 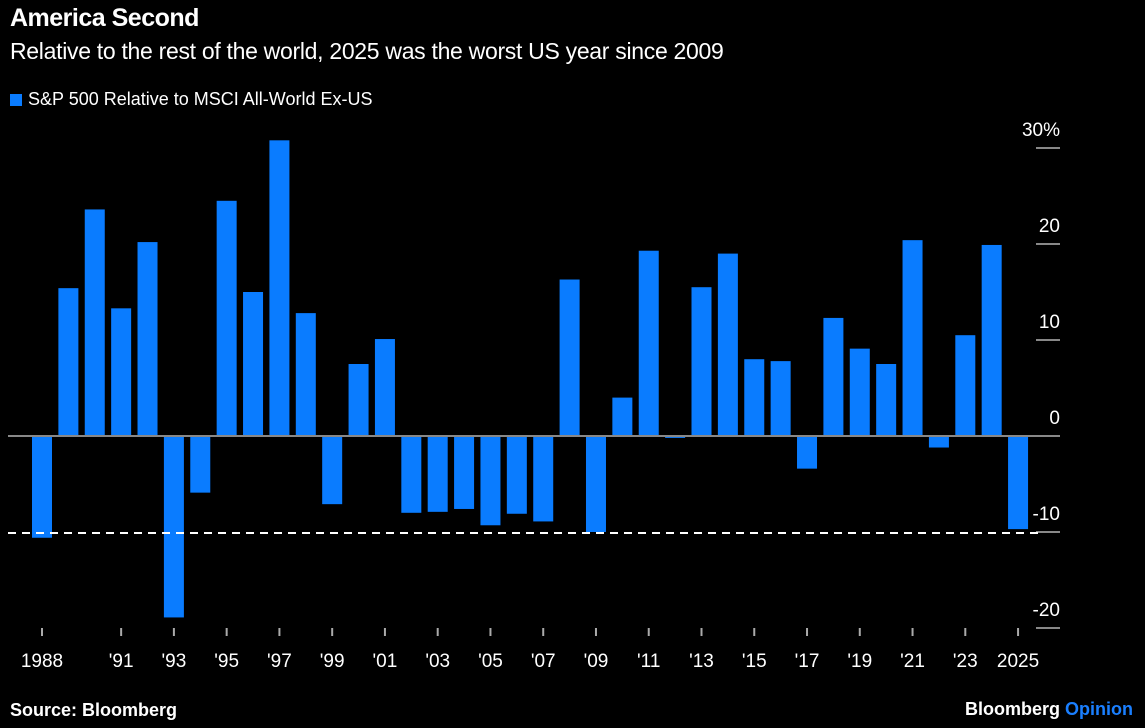 What do you see at coordinates (859, 392) in the screenshot?
I see `bar-2019` at bounding box center [859, 392].